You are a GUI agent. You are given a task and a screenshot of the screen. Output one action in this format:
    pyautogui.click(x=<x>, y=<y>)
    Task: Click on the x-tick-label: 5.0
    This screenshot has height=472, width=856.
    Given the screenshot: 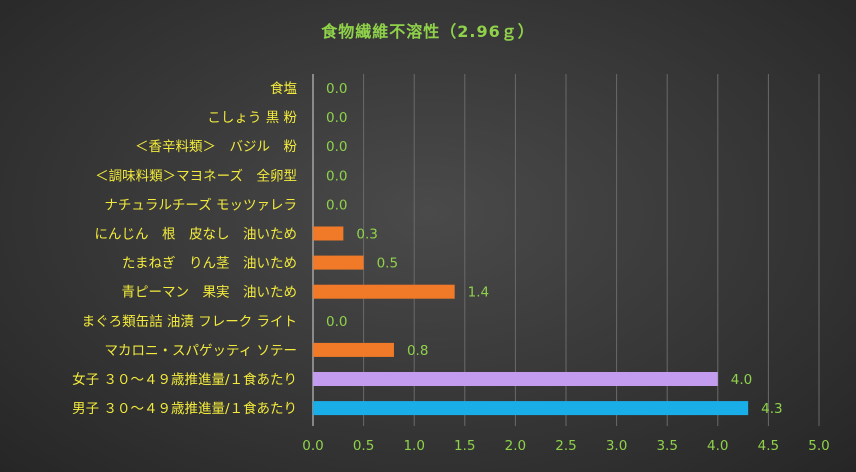 What is the action you would take?
    pyautogui.click(x=818, y=446)
    